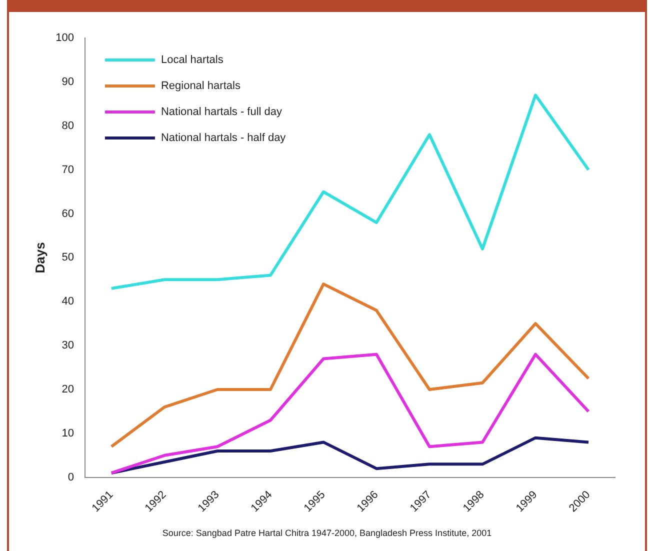  What do you see at coordinates (221, 112) in the screenshot?
I see `legend-label: National hartals - full day` at bounding box center [221, 112].